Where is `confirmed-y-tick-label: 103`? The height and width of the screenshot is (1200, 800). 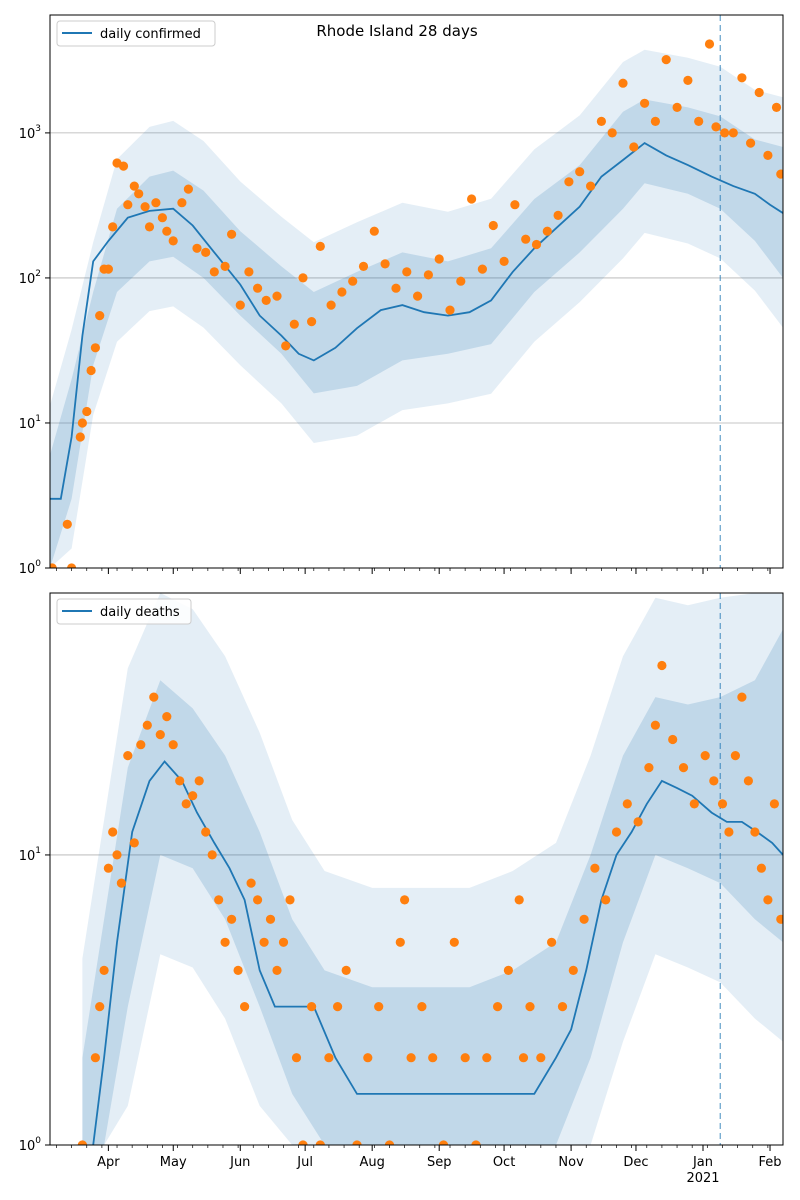 confirmed-y-tick-label: 103 is located at coordinates (30, 133).